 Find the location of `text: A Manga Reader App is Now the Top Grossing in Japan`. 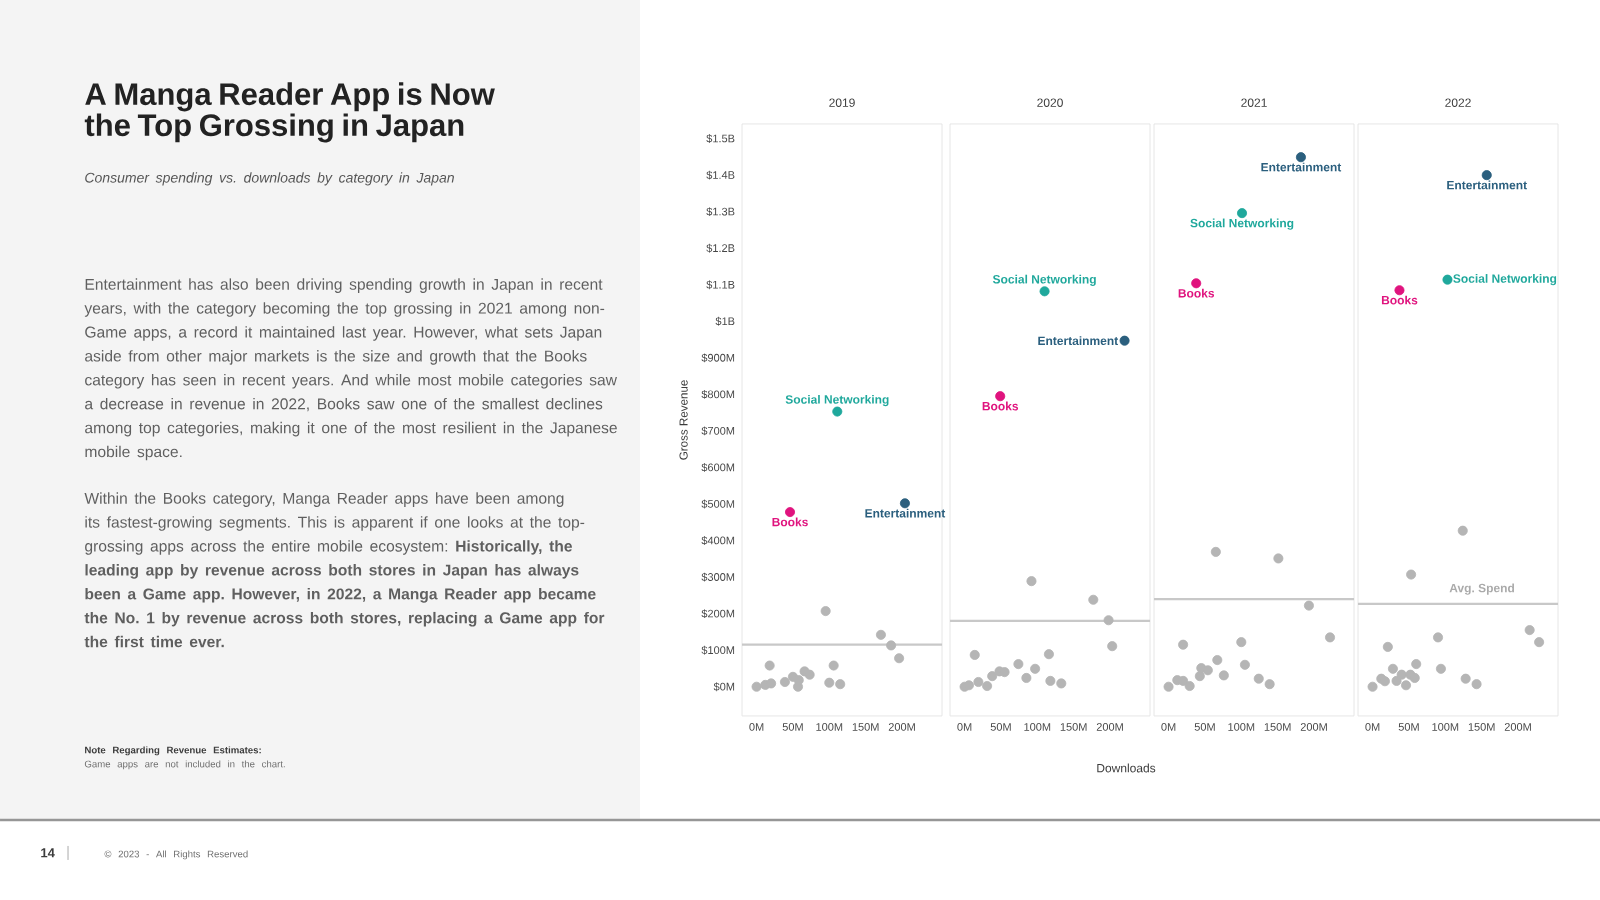

text: A Manga Reader App is Now the Top Grossing in Japan is located at coordinates (289, 112).